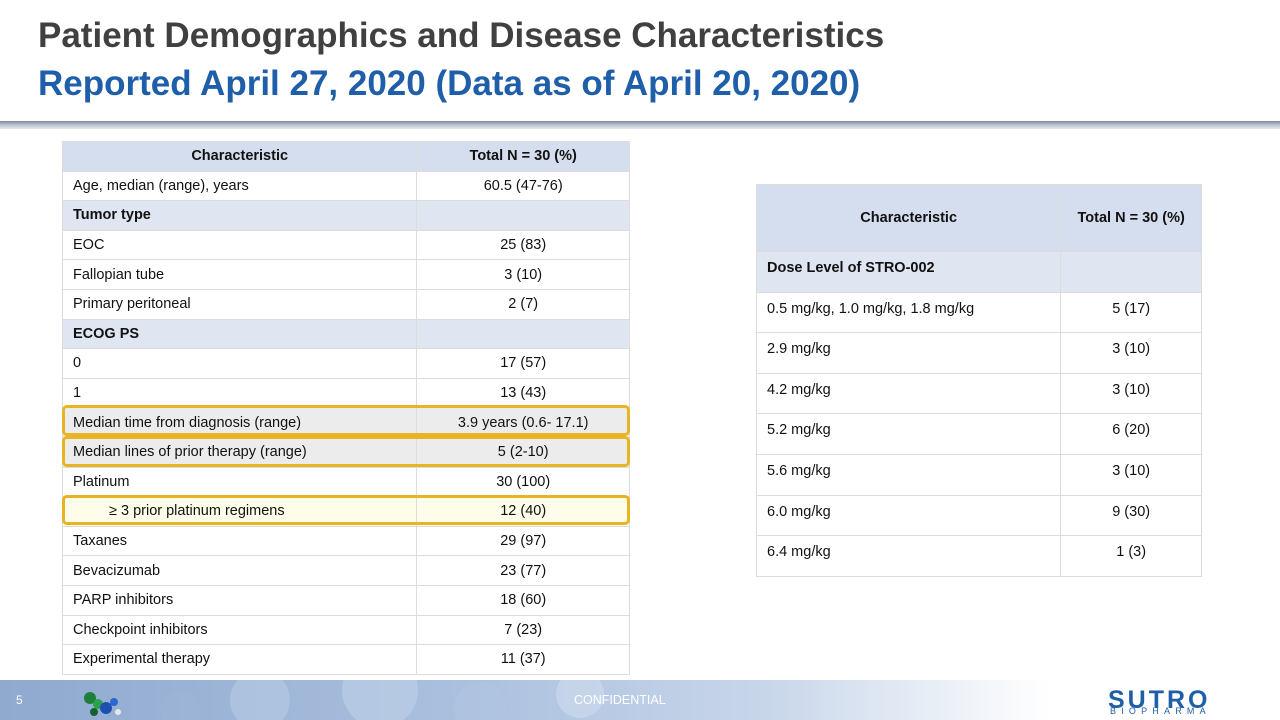 This screenshot has height=720, width=1280. I want to click on table-row: PARP inhibitors 18 (60), so click(345, 600).